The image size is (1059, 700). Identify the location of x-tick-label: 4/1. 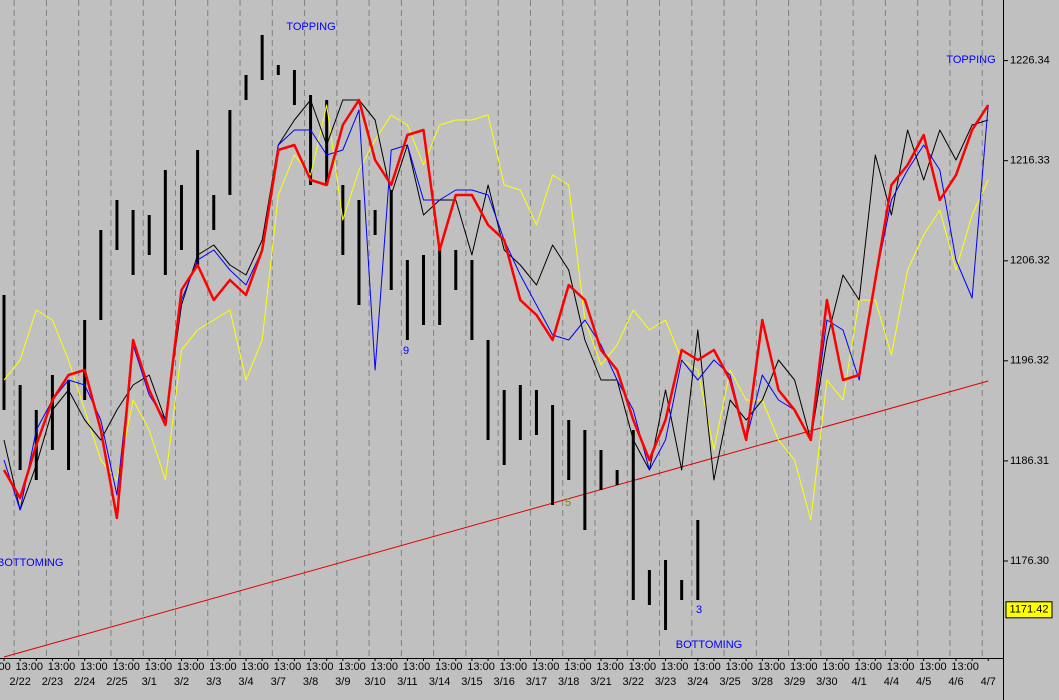
(859, 682).